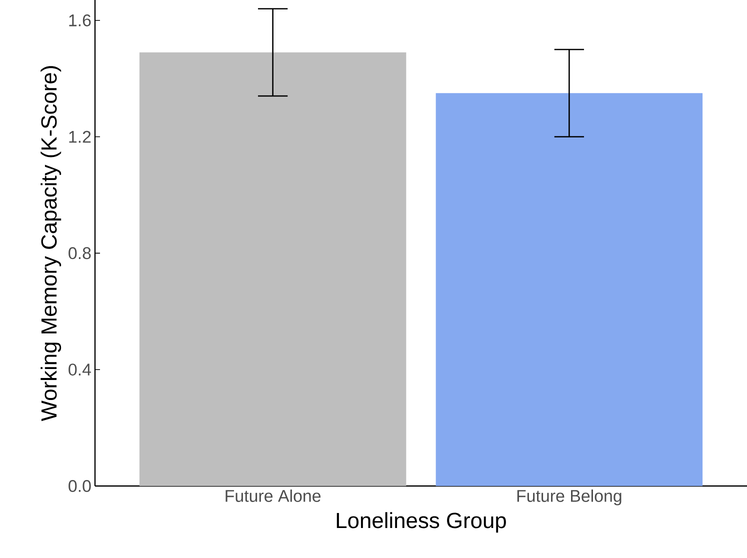  Describe the element at coordinates (79, 370) in the screenshot. I see `y-tick-label: 0.4` at that location.